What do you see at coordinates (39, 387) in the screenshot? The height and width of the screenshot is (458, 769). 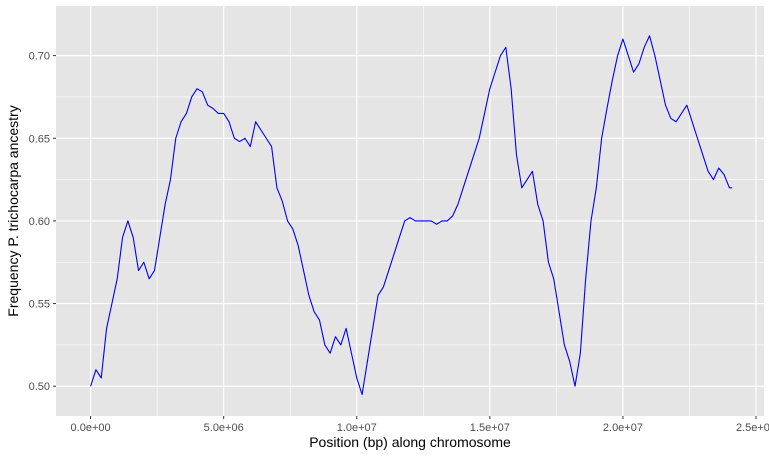 I see `y-tick-label: 0.50` at bounding box center [39, 387].